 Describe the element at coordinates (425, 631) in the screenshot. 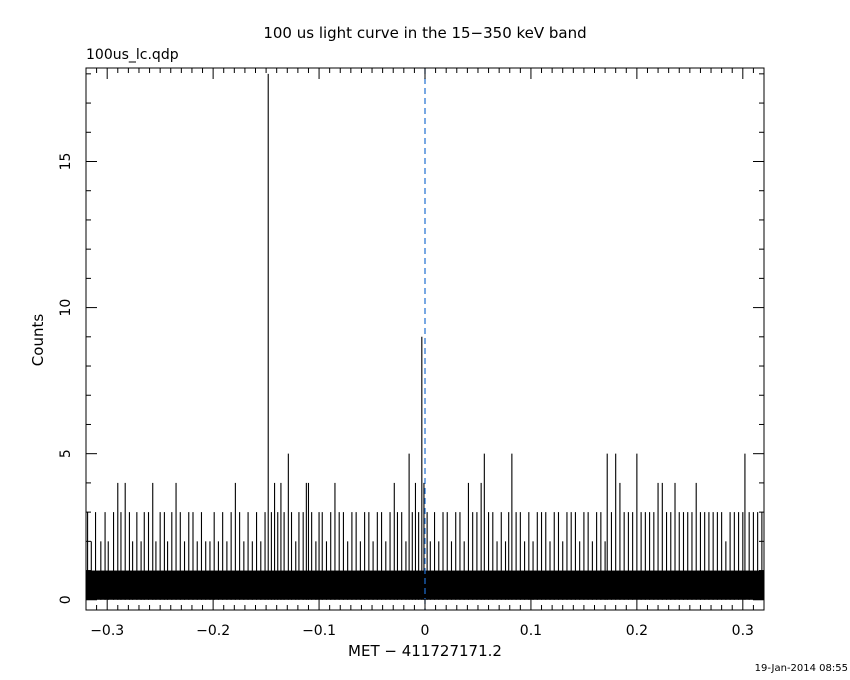

I see `x-tick-label: 0` at that location.